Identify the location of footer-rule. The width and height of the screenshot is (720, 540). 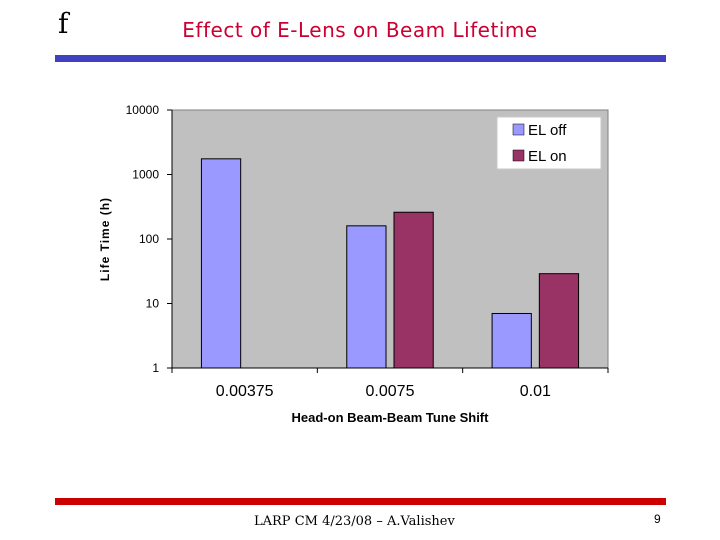
(360, 501).